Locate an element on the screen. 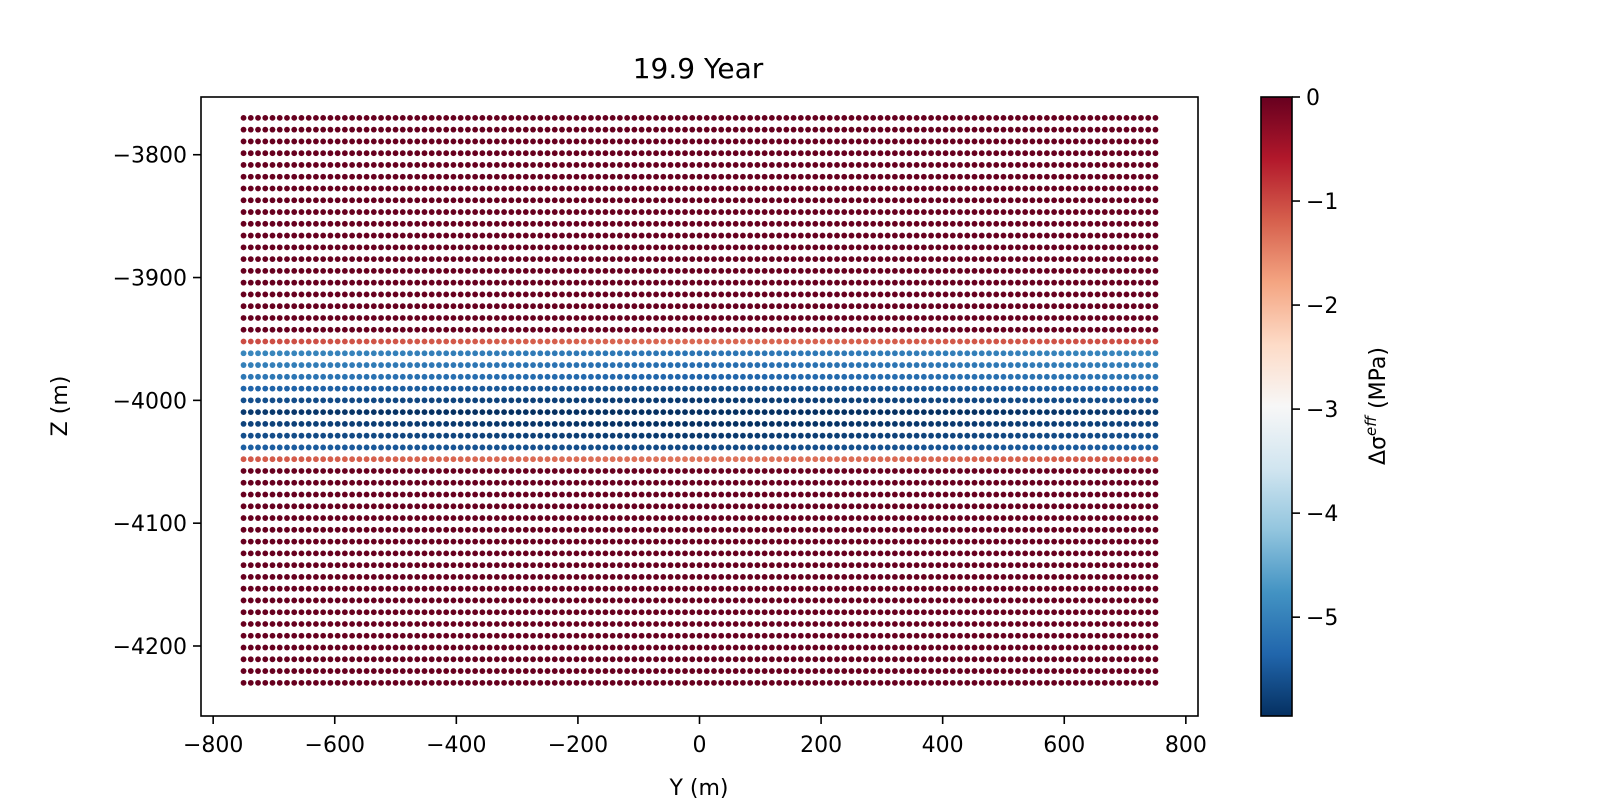 The width and height of the screenshot is (1600, 800). data-point-2022 is located at coordinates (1090, 294).